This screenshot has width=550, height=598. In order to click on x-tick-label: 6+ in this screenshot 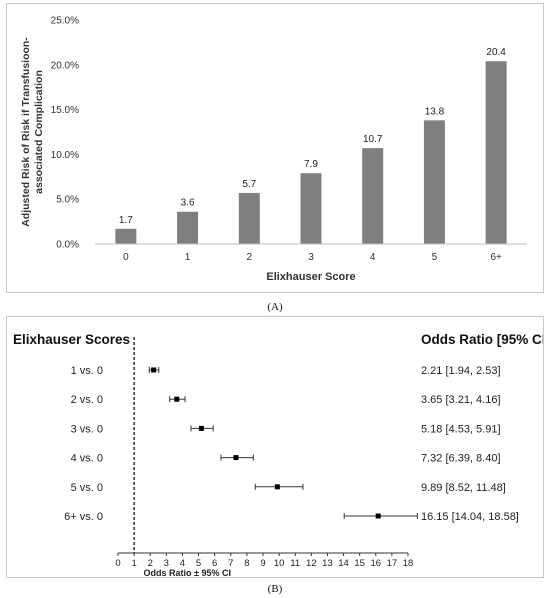, I will do `click(496, 257)`.